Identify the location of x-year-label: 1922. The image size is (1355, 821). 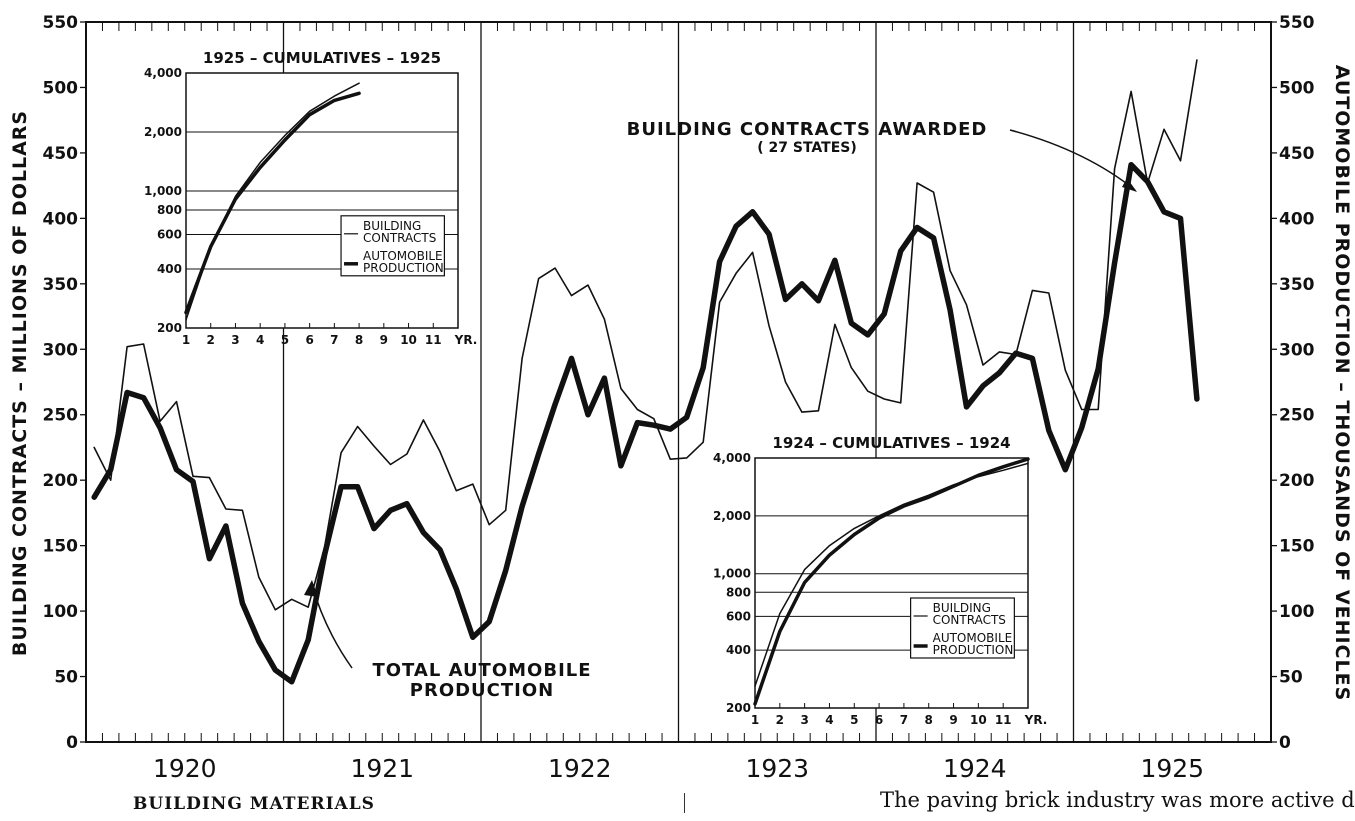
(580, 767).